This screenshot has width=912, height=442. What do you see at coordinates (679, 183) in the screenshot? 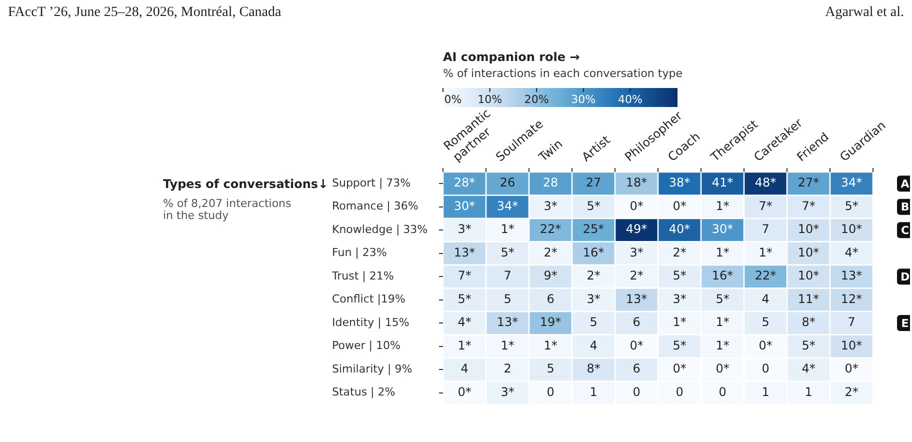
I see `data-label: 38*` at bounding box center [679, 183].